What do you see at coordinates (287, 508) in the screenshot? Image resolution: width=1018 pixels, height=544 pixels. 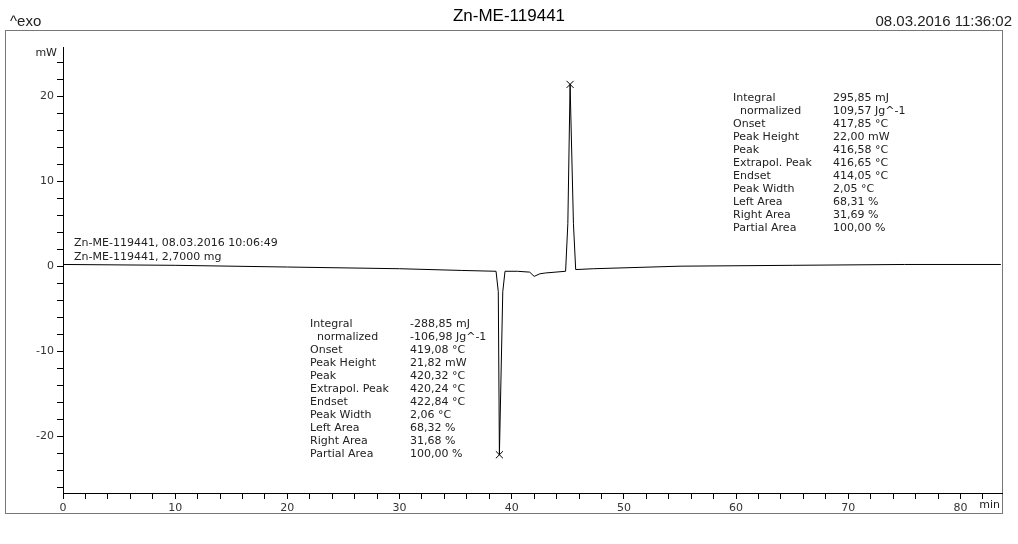 I see `x-tick-label: 20` at bounding box center [287, 508].